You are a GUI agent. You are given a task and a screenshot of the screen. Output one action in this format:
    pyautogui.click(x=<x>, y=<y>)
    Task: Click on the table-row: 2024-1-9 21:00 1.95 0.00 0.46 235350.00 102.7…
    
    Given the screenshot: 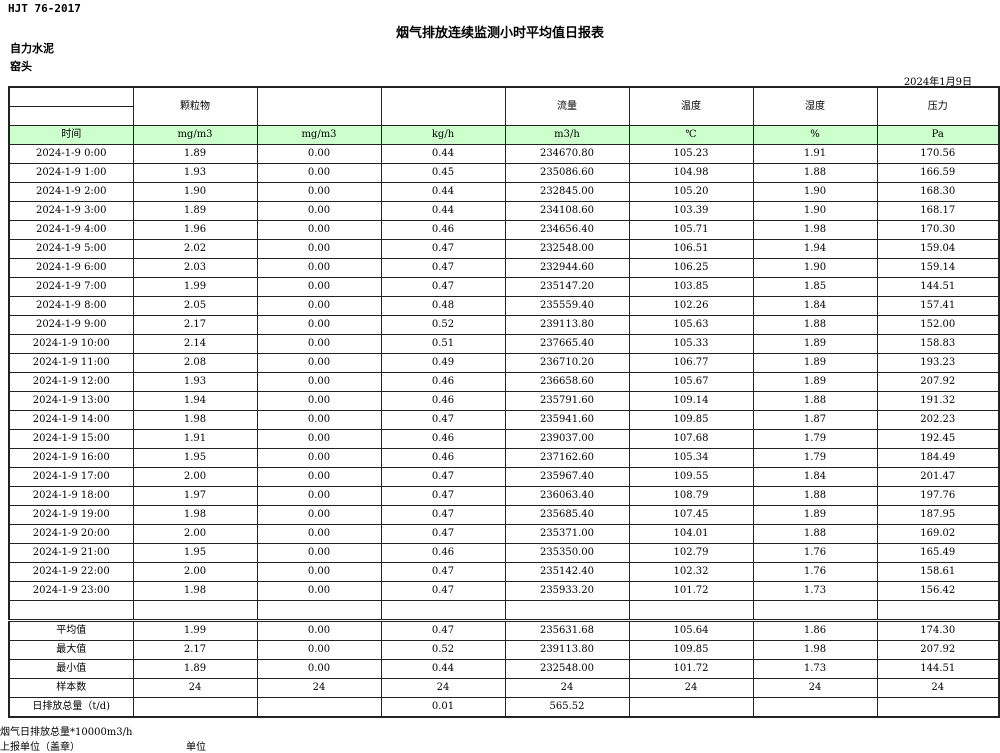 What is the action you would take?
    pyautogui.click(x=504, y=553)
    